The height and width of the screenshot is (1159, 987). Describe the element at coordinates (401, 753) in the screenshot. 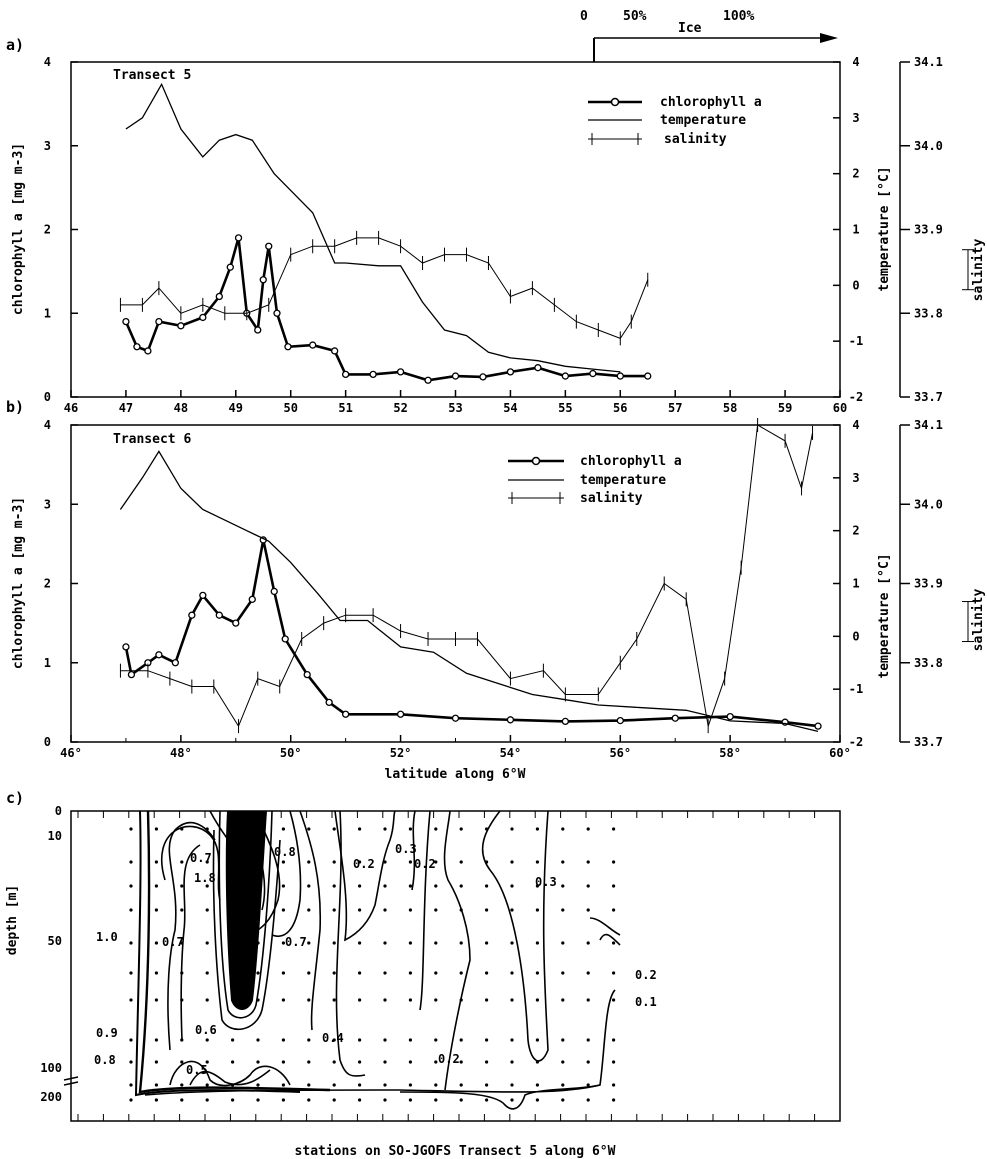

I see `x-tick-label: 52°` at that location.